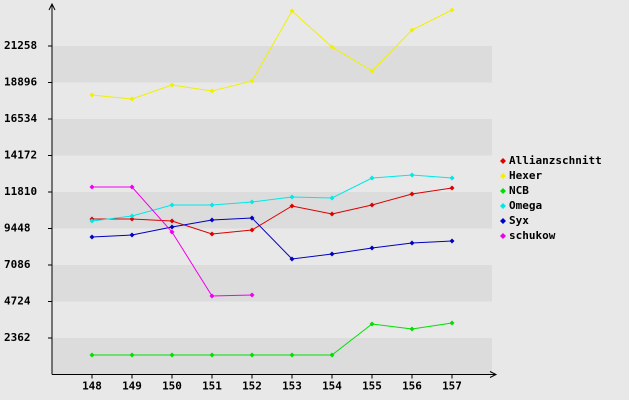 This screenshot has height=400, width=629. I want to click on x-tick-label: 151, so click(212, 386).